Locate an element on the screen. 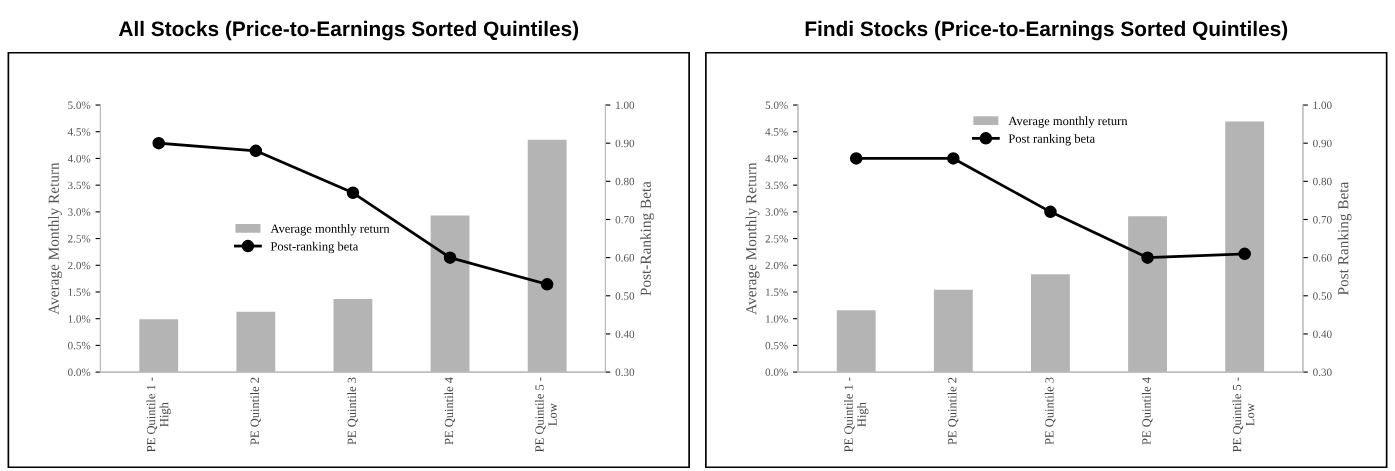  chart-title: Findi Stocks (Price-to-Earnings Sorted Quintiles) is located at coordinates (1046, 30).